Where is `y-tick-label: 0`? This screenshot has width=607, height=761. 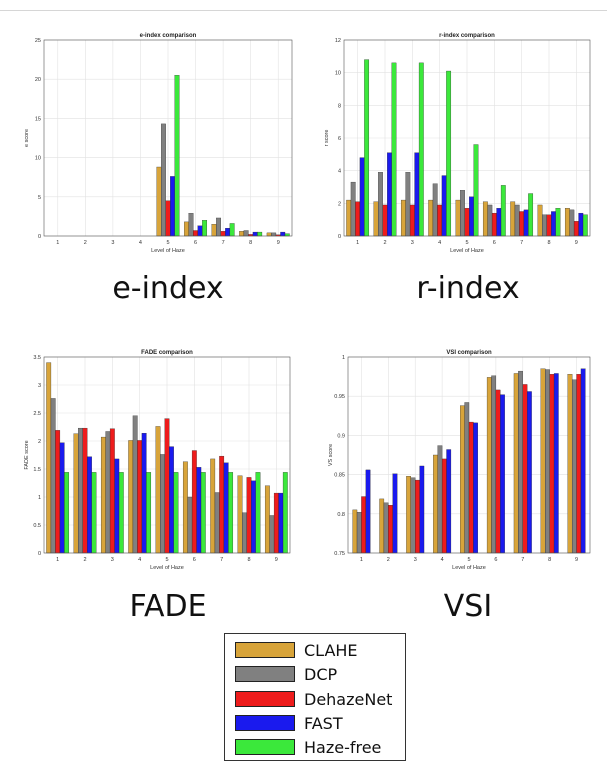
y-tick-label: 0 is located at coordinates (39, 237).